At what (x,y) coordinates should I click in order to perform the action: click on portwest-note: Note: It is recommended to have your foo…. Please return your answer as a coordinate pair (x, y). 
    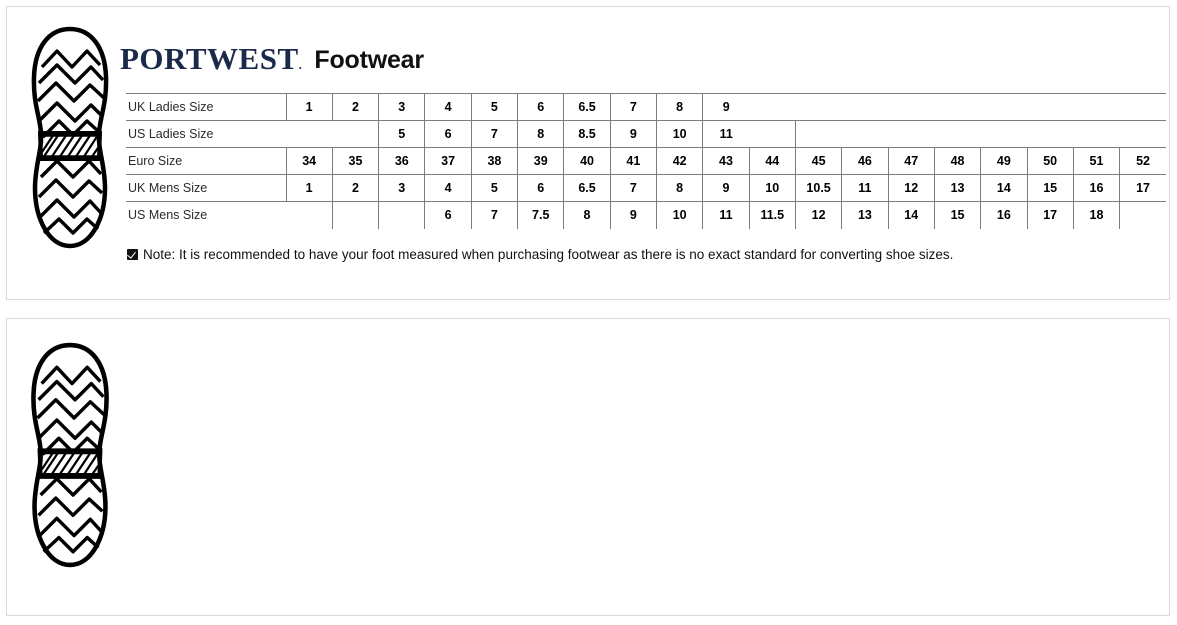
    Looking at the image, I should click on (540, 254).